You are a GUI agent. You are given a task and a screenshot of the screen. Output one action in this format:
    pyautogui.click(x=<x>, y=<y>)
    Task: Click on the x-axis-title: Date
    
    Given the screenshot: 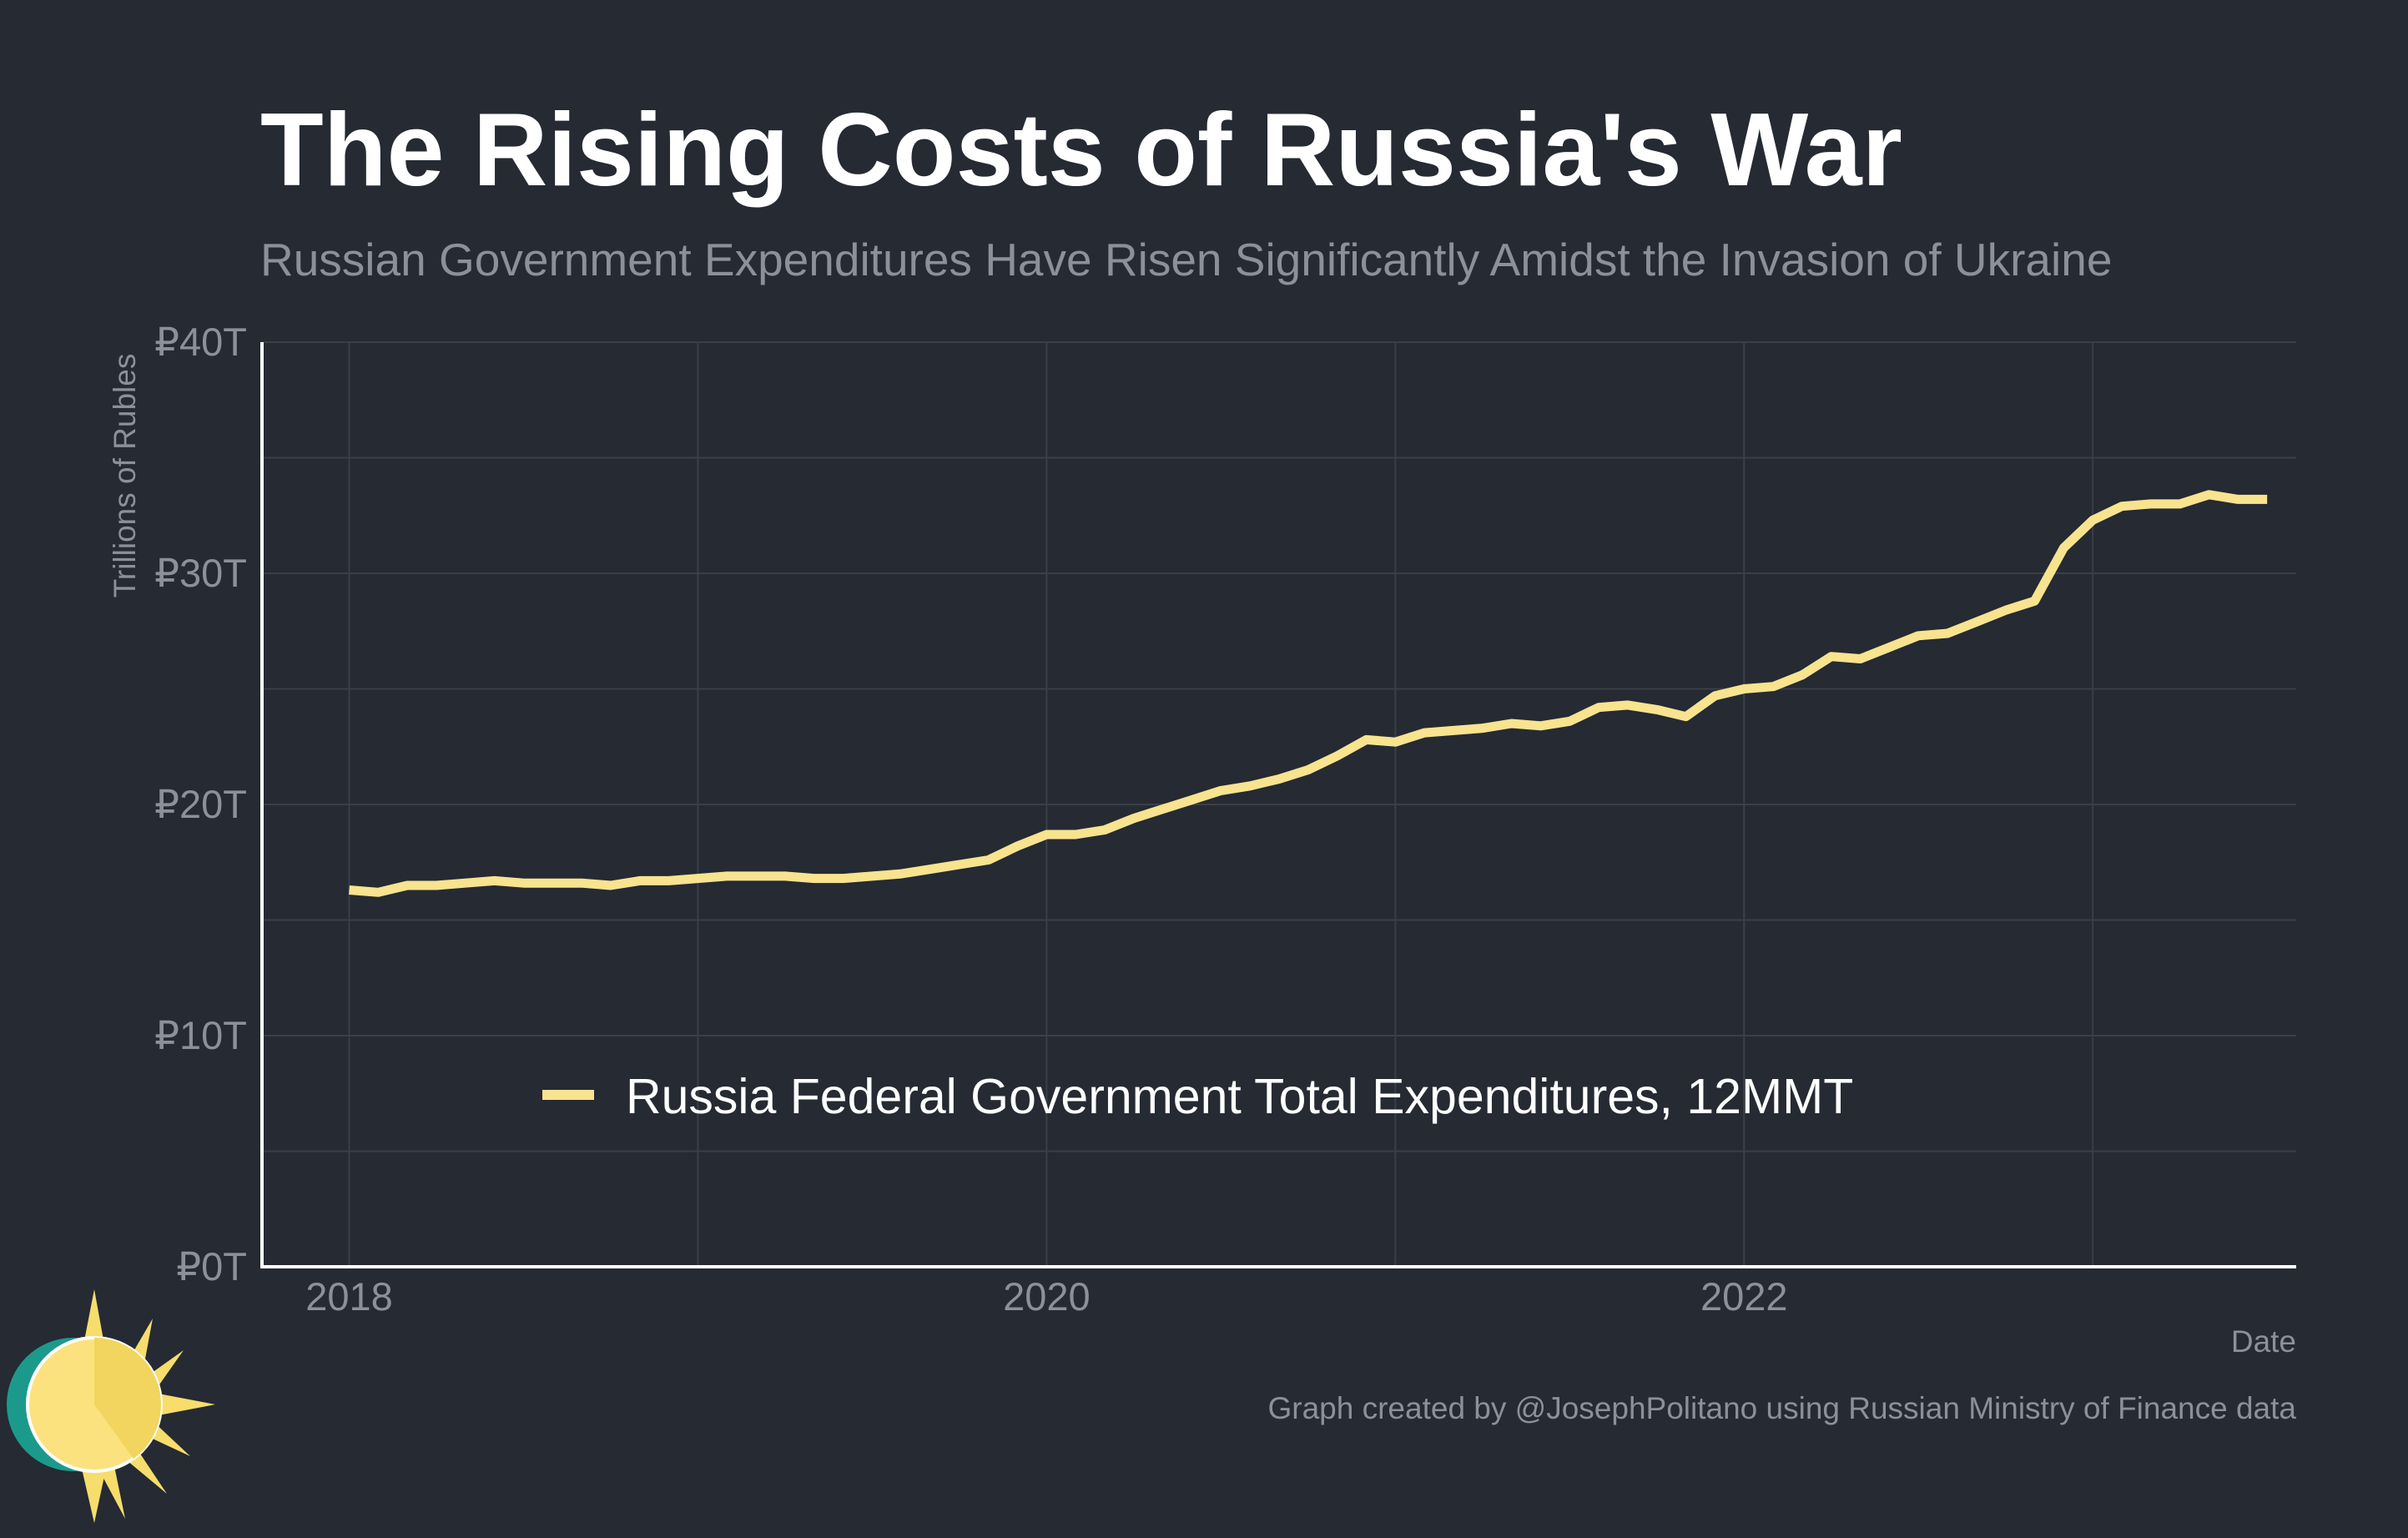 What is the action you would take?
    pyautogui.click(x=2263, y=1341)
    